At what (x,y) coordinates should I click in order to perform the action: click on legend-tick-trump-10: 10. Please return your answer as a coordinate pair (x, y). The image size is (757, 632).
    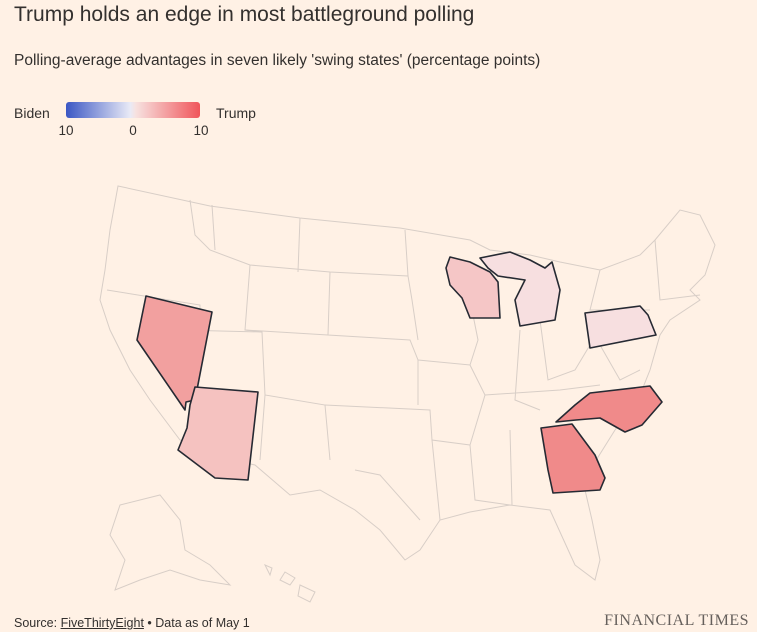
    Looking at the image, I should click on (201, 130).